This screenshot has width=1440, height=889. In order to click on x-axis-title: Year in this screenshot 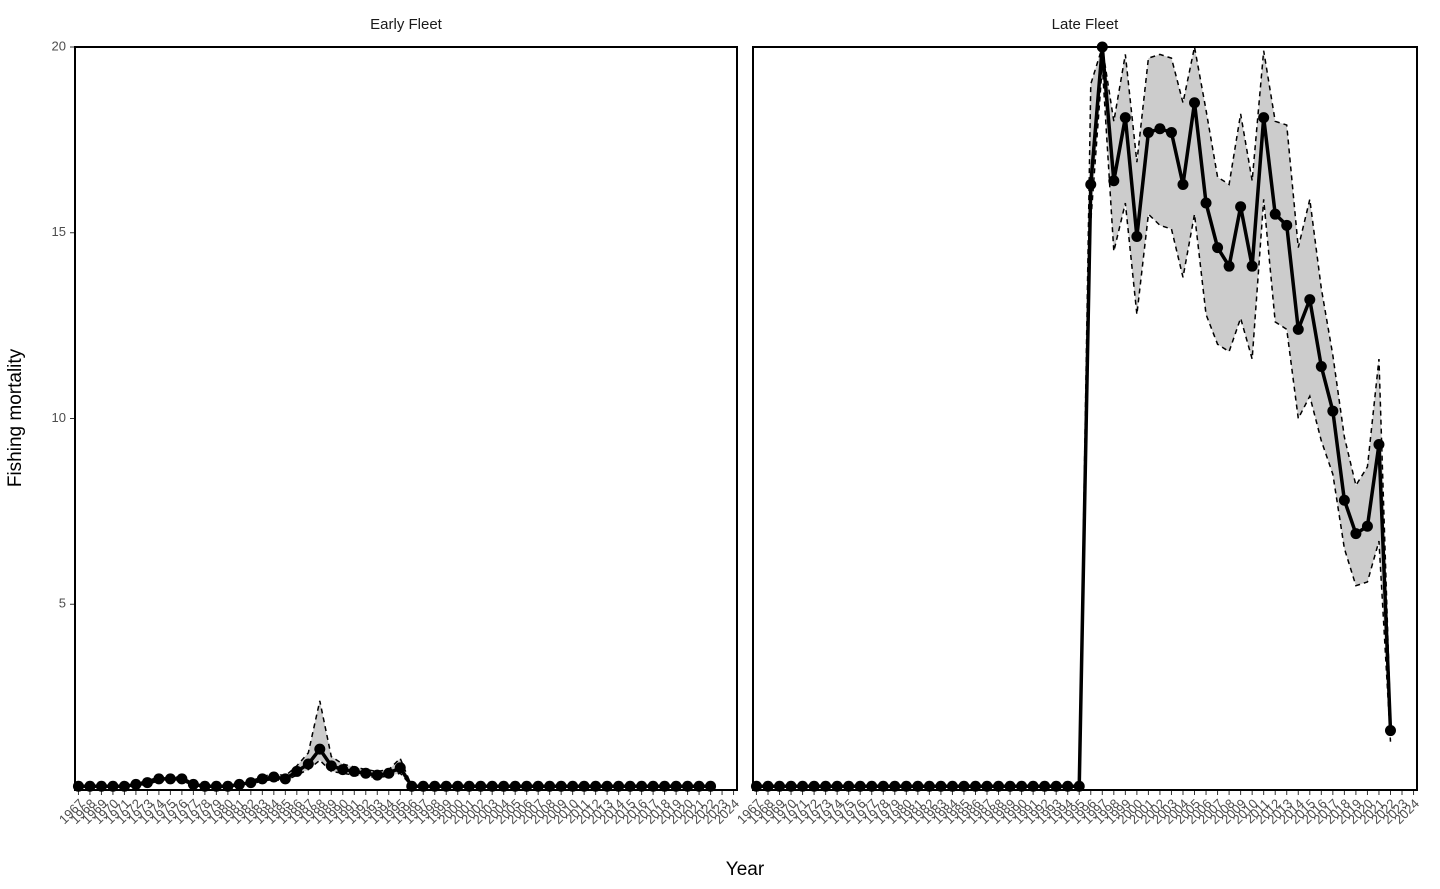, I will do `click(745, 869)`.